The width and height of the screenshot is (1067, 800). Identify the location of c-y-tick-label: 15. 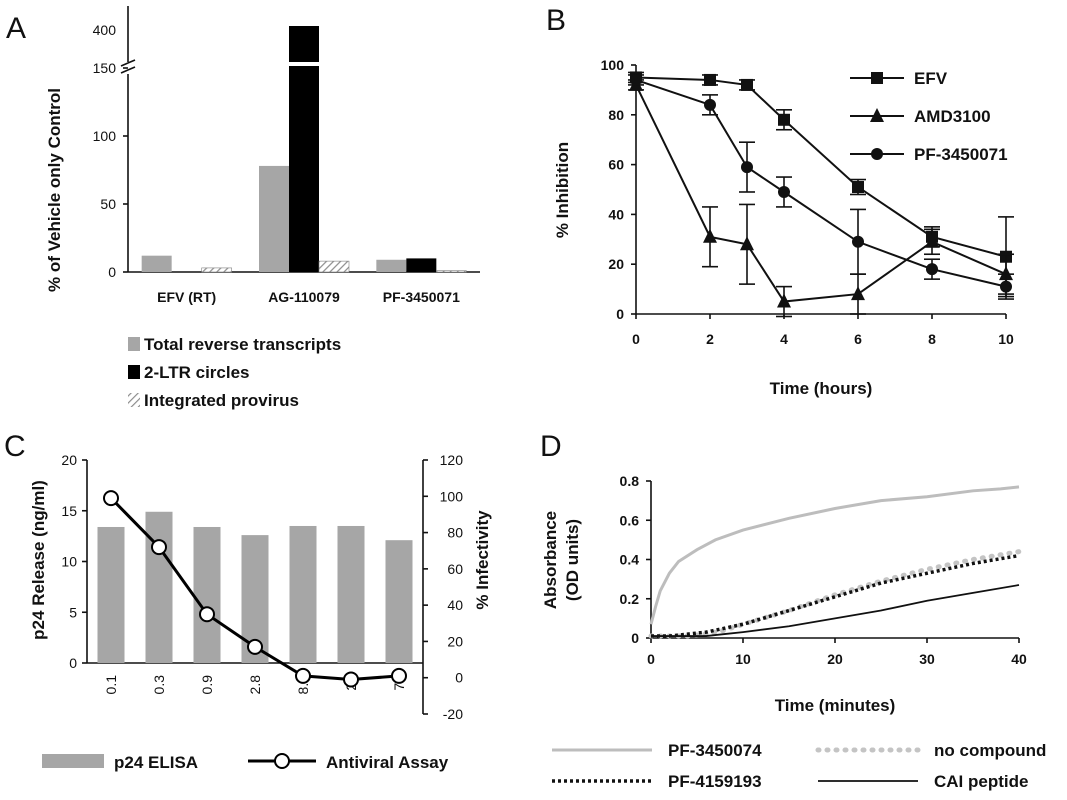
(69, 511).